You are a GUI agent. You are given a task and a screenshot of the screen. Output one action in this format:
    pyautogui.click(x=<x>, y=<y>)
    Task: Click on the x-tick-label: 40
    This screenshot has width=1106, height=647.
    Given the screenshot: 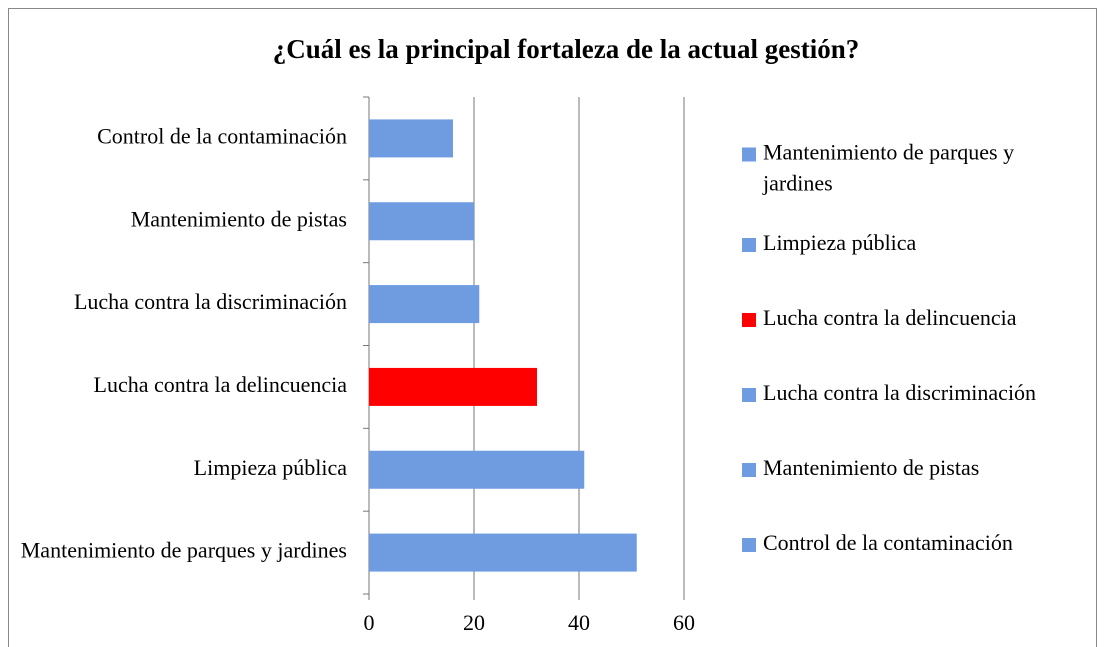 What is the action you would take?
    pyautogui.click(x=579, y=622)
    